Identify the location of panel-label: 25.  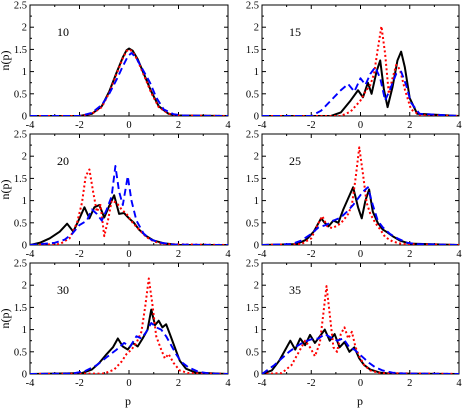
(295, 161).